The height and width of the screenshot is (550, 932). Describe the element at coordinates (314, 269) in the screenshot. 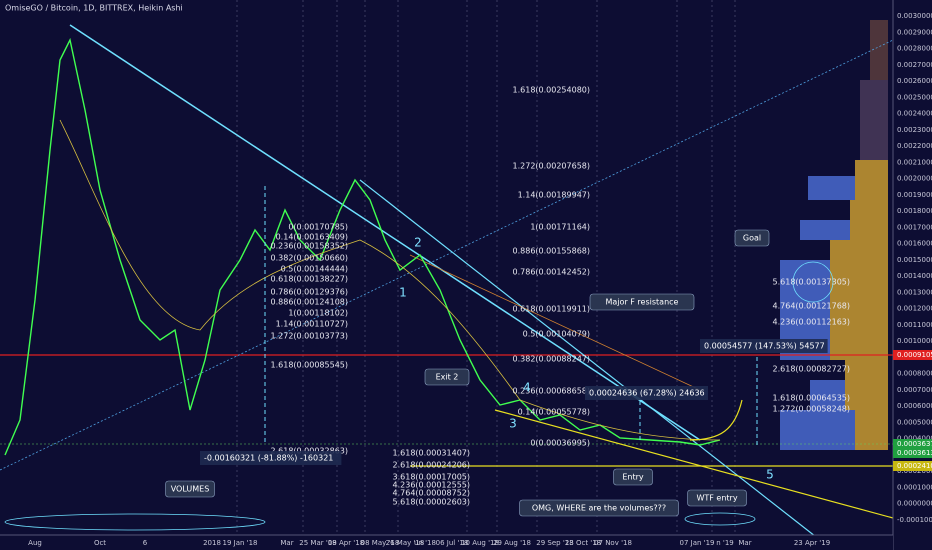

I see `fib-label: 0.5(0.00144444)` at that location.